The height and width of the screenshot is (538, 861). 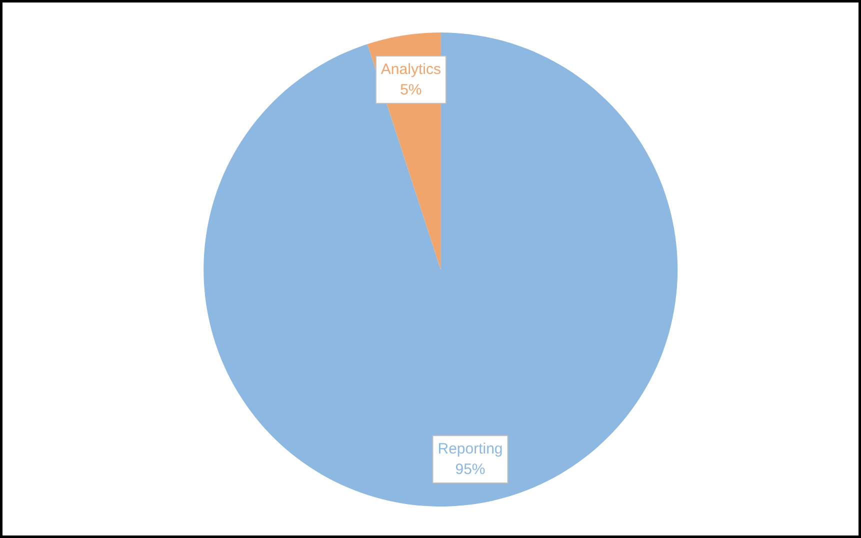 What do you see at coordinates (411, 89) in the screenshot?
I see `data-label: 5%` at bounding box center [411, 89].